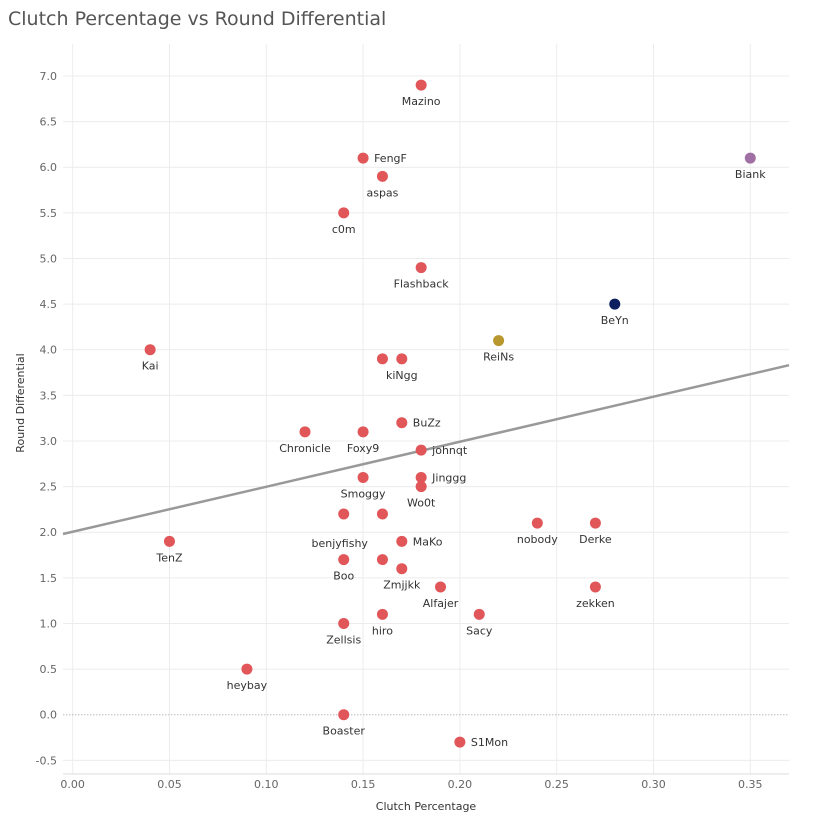 This screenshot has width=814, height=825. What do you see at coordinates (556, 784) in the screenshot?
I see `x-tick-label: 0.25` at bounding box center [556, 784].